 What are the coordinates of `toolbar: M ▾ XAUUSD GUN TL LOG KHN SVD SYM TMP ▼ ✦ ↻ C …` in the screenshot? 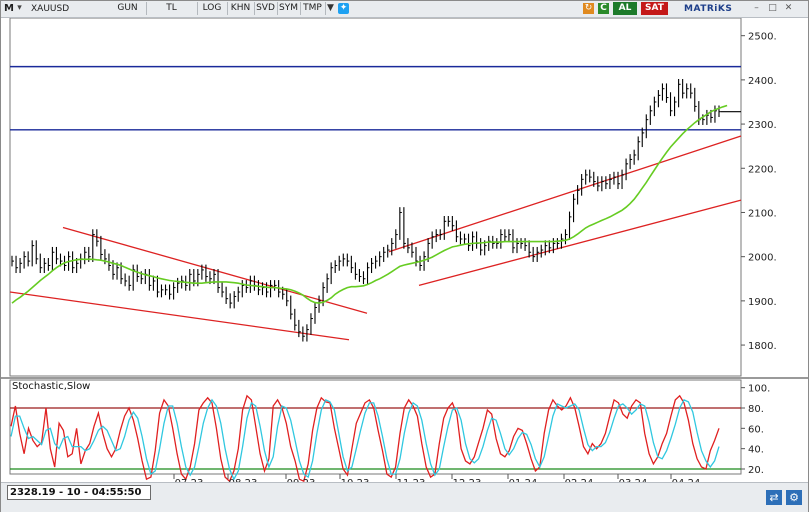 It's located at (404, 9).